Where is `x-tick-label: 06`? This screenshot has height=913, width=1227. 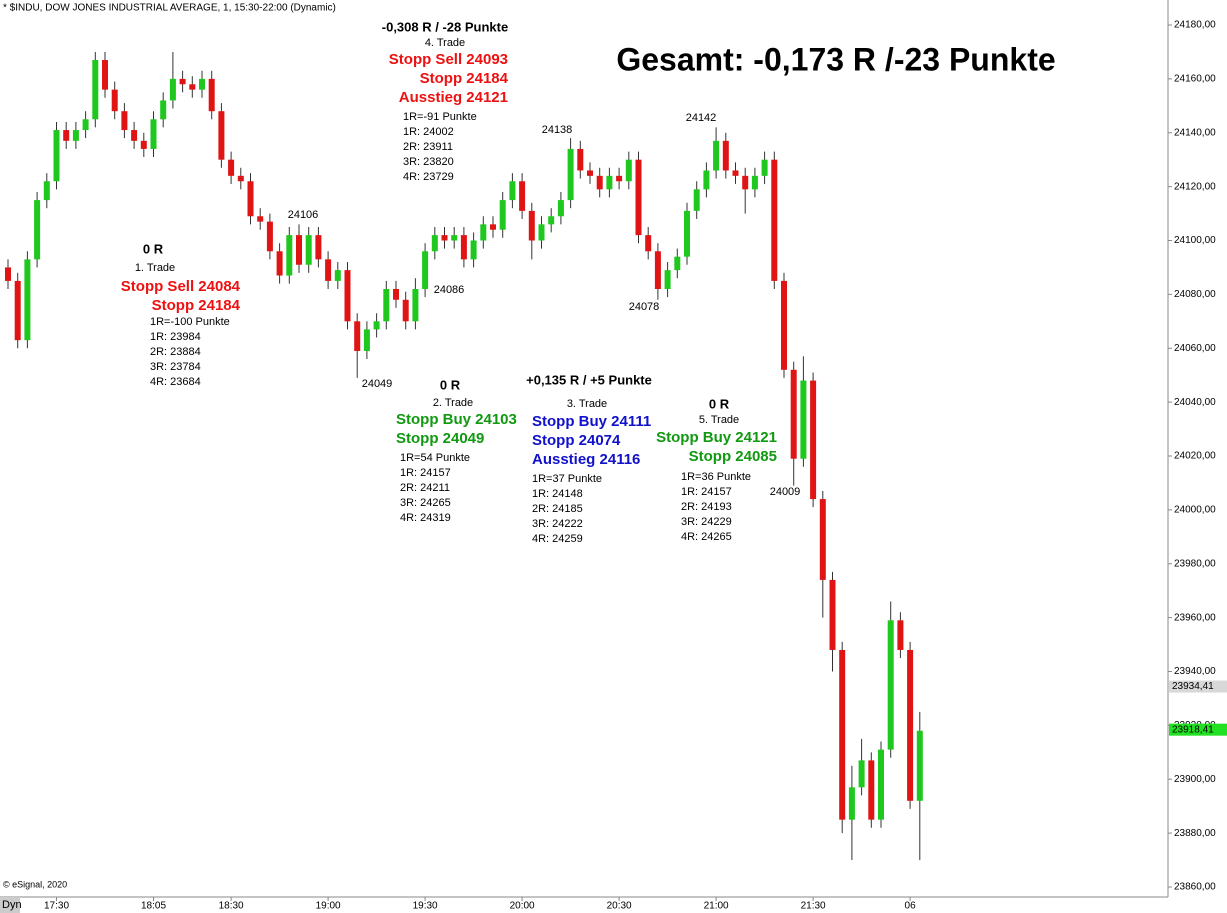 x-tick-label: 06 is located at coordinates (911, 906).